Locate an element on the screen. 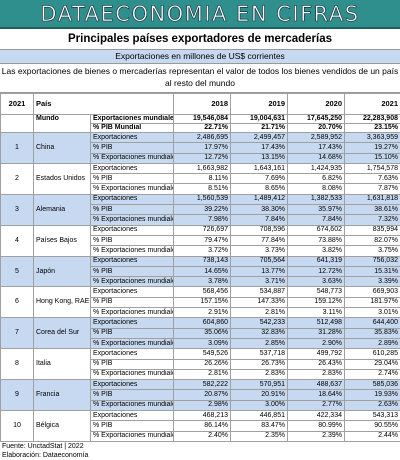  value-cell: 6.82% is located at coordinates (316, 179).